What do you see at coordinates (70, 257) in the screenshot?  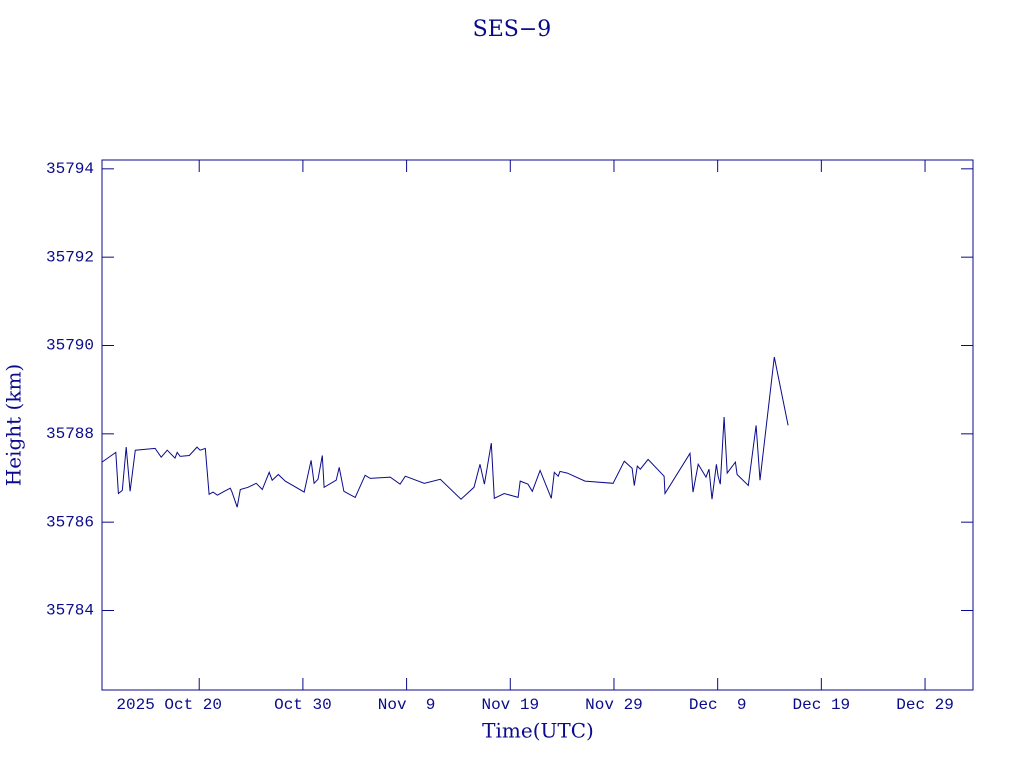 I see `y-tick-label: 35792` at bounding box center [70, 257].